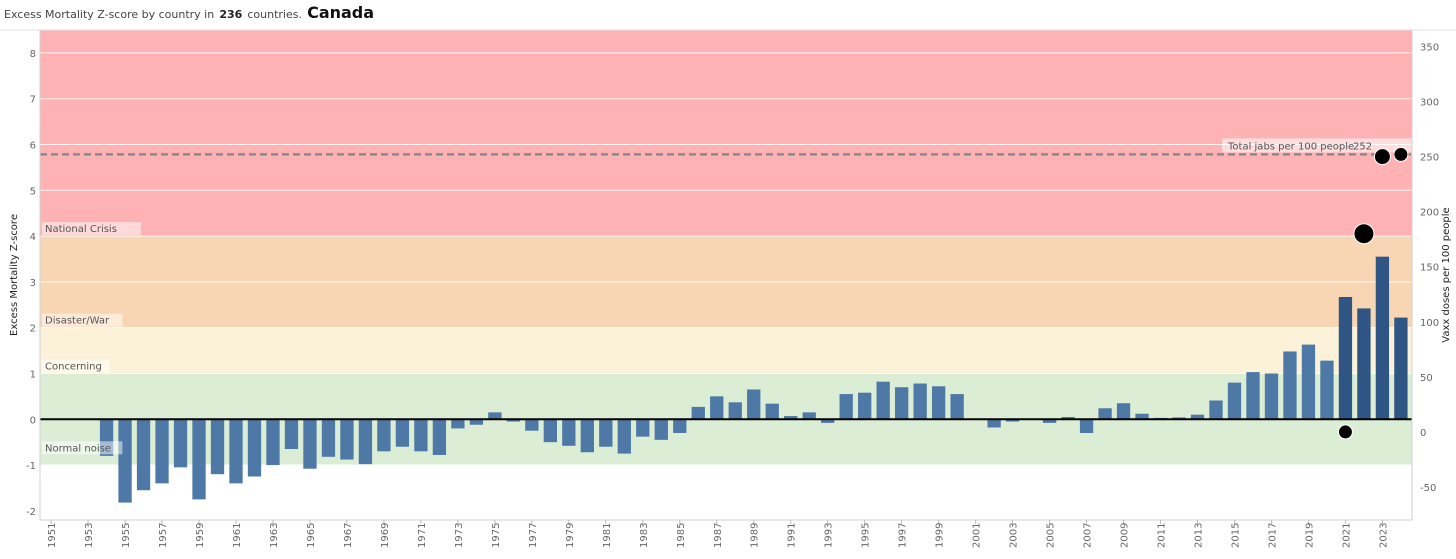 The width and height of the screenshot is (1456, 559). What do you see at coordinates (109, 14) in the screenshot?
I see `title-prefix: Excess Mortality Z-score by country in` at bounding box center [109, 14].